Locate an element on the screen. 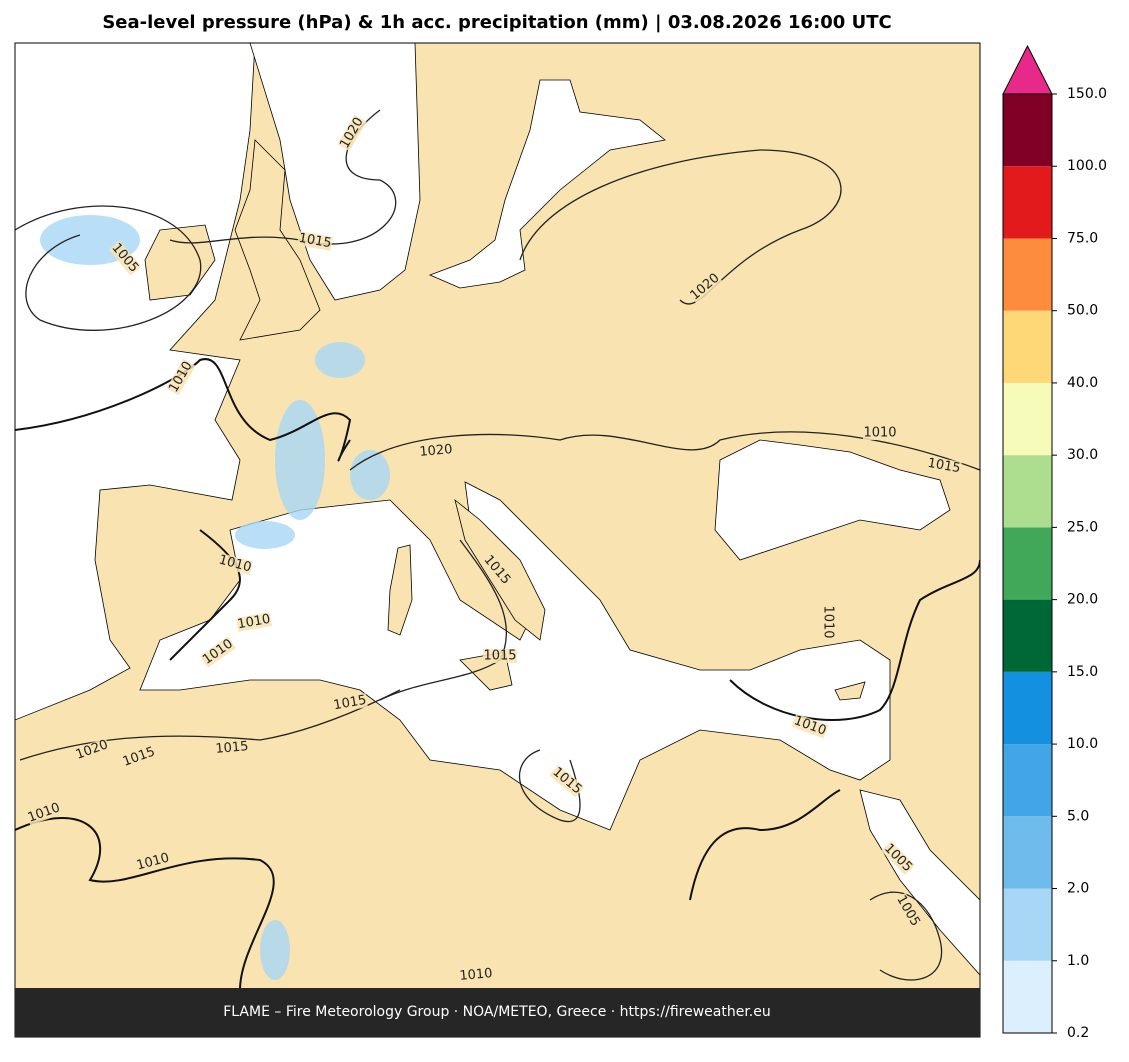  colorbar-frame is located at coordinates (1027, 563).